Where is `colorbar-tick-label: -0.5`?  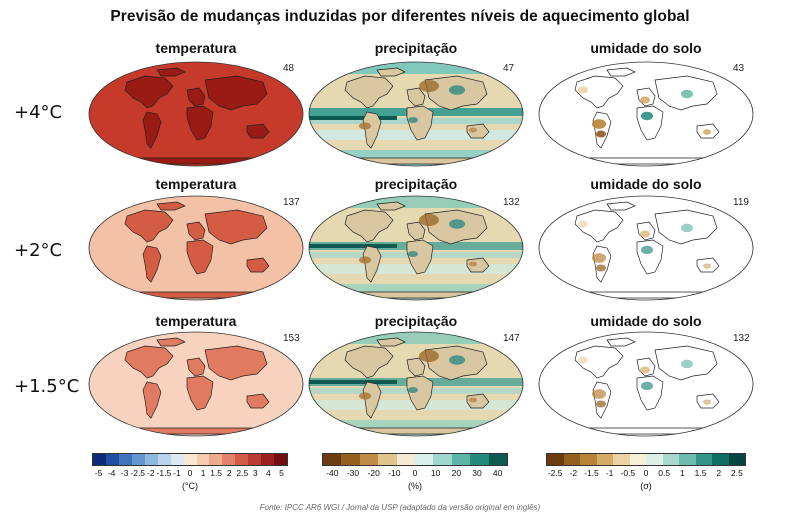
colorbar-tick-label: -0.5 is located at coordinates (628, 473).